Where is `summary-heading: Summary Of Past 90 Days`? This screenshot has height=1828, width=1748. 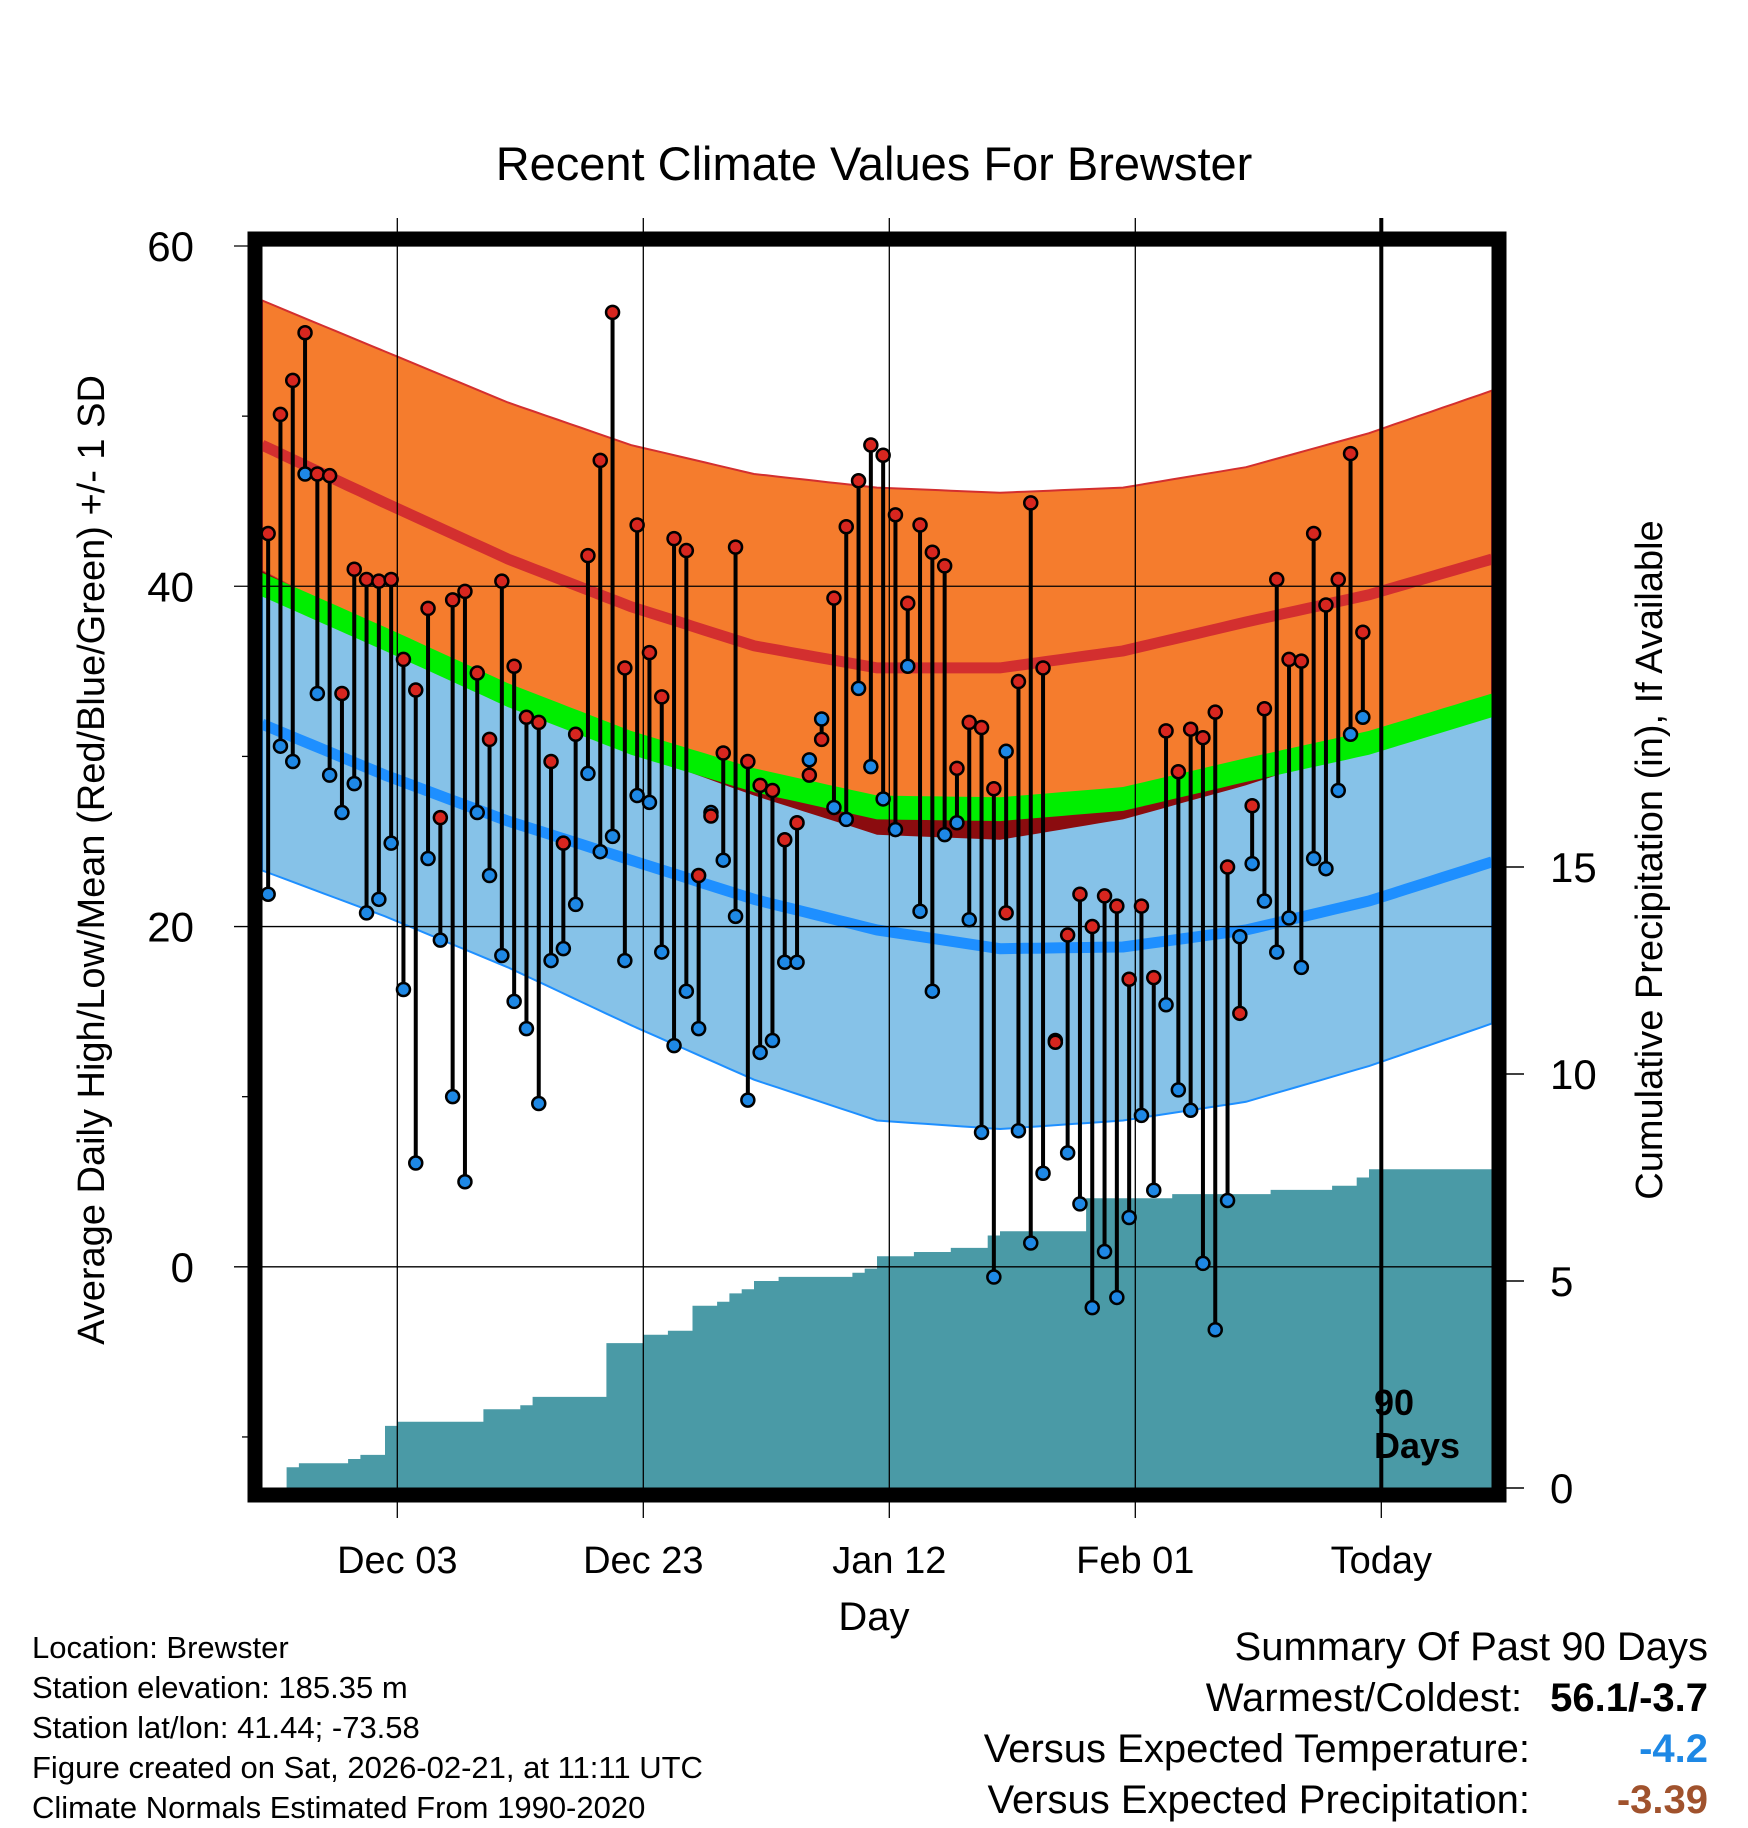
summary-heading: Summary Of Past 90 Days is located at coordinates (1471, 1647).